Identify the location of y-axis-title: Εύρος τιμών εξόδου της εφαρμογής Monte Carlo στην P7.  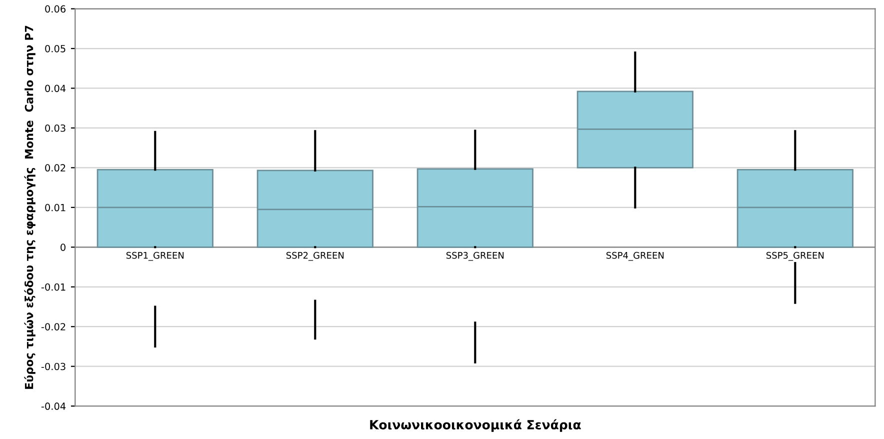
(30, 207).